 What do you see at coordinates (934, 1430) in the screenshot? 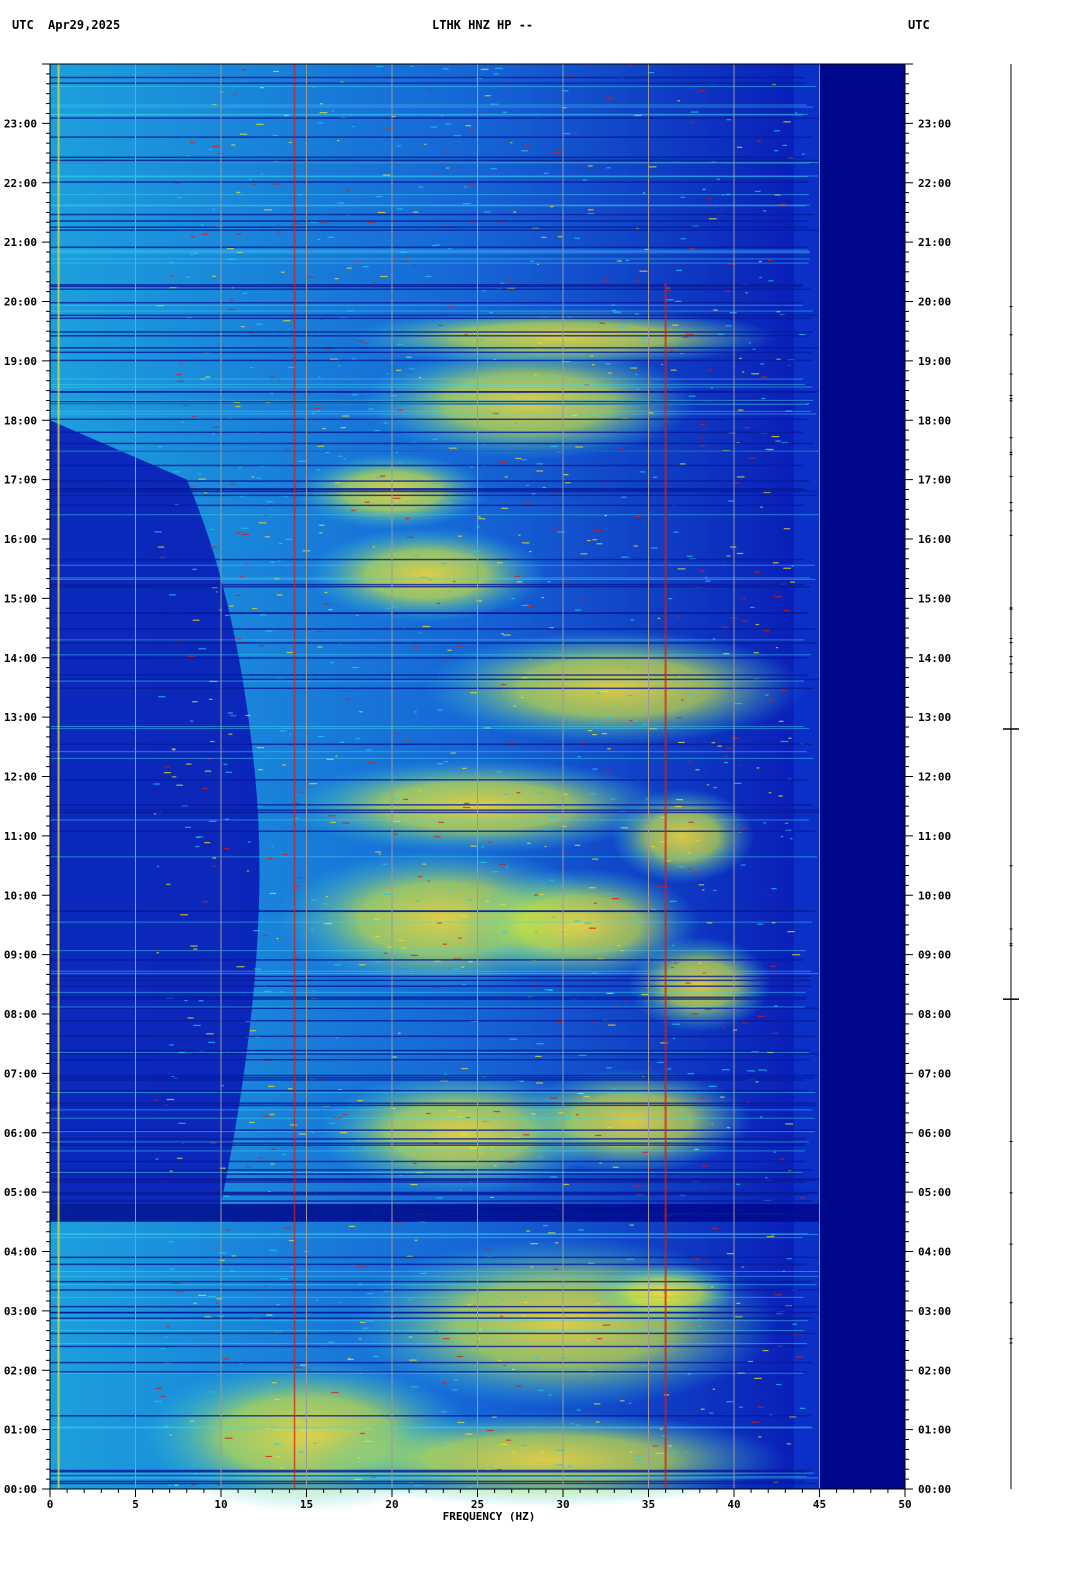
I see `y-tick-label-right: 01:00` at bounding box center [934, 1430].